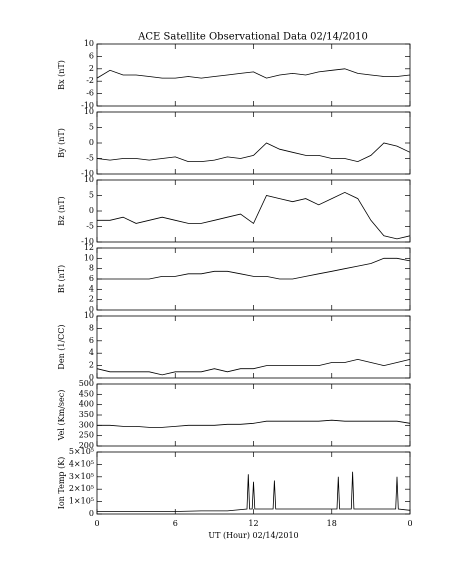  I want to click on x-tick-label: 12, so click(253, 523).